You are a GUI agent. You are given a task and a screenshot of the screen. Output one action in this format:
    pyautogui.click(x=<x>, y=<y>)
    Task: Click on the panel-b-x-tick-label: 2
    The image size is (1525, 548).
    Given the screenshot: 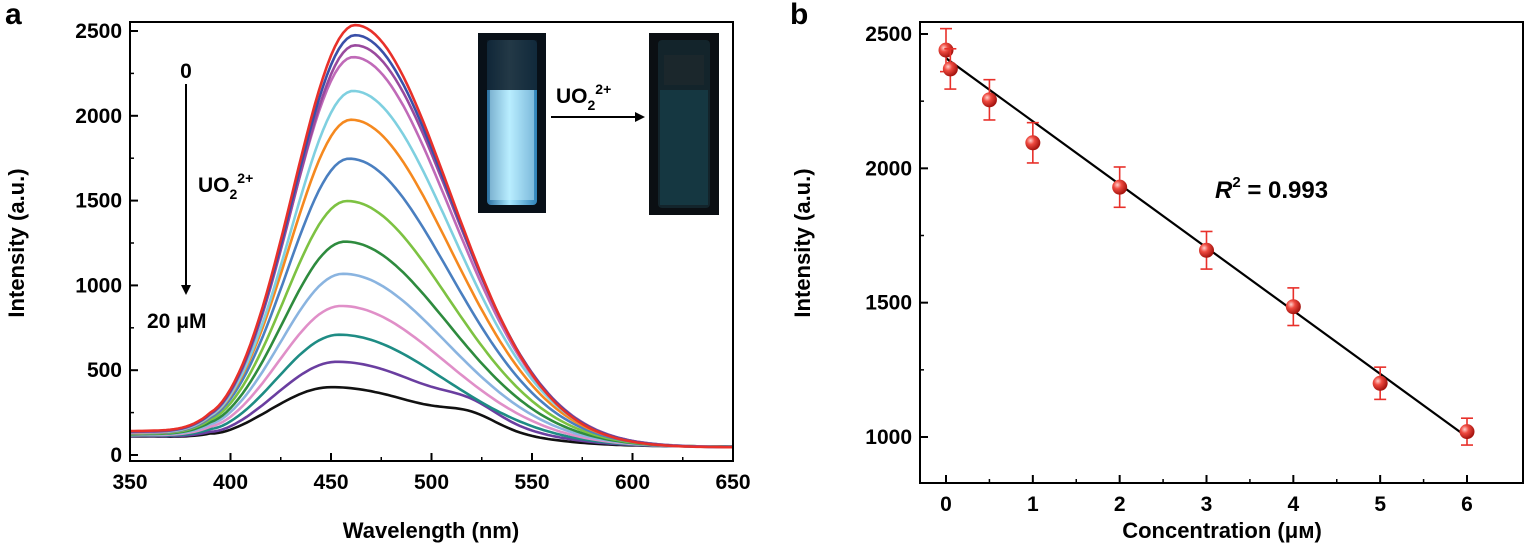 What is the action you would take?
    pyautogui.click(x=1120, y=504)
    